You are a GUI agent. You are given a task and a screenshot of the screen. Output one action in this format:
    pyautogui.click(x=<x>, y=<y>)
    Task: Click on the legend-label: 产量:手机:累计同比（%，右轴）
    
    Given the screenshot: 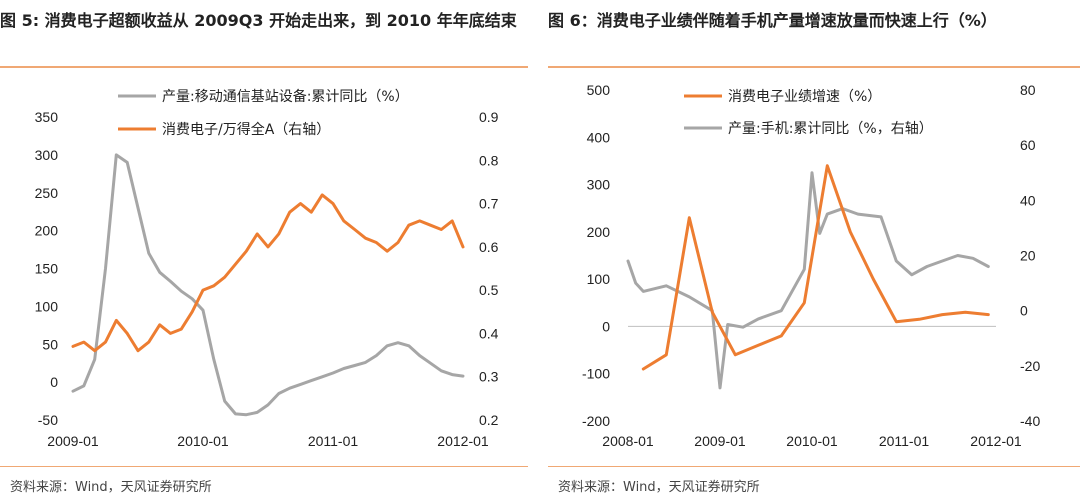 What is the action you would take?
    pyautogui.click(x=830, y=129)
    